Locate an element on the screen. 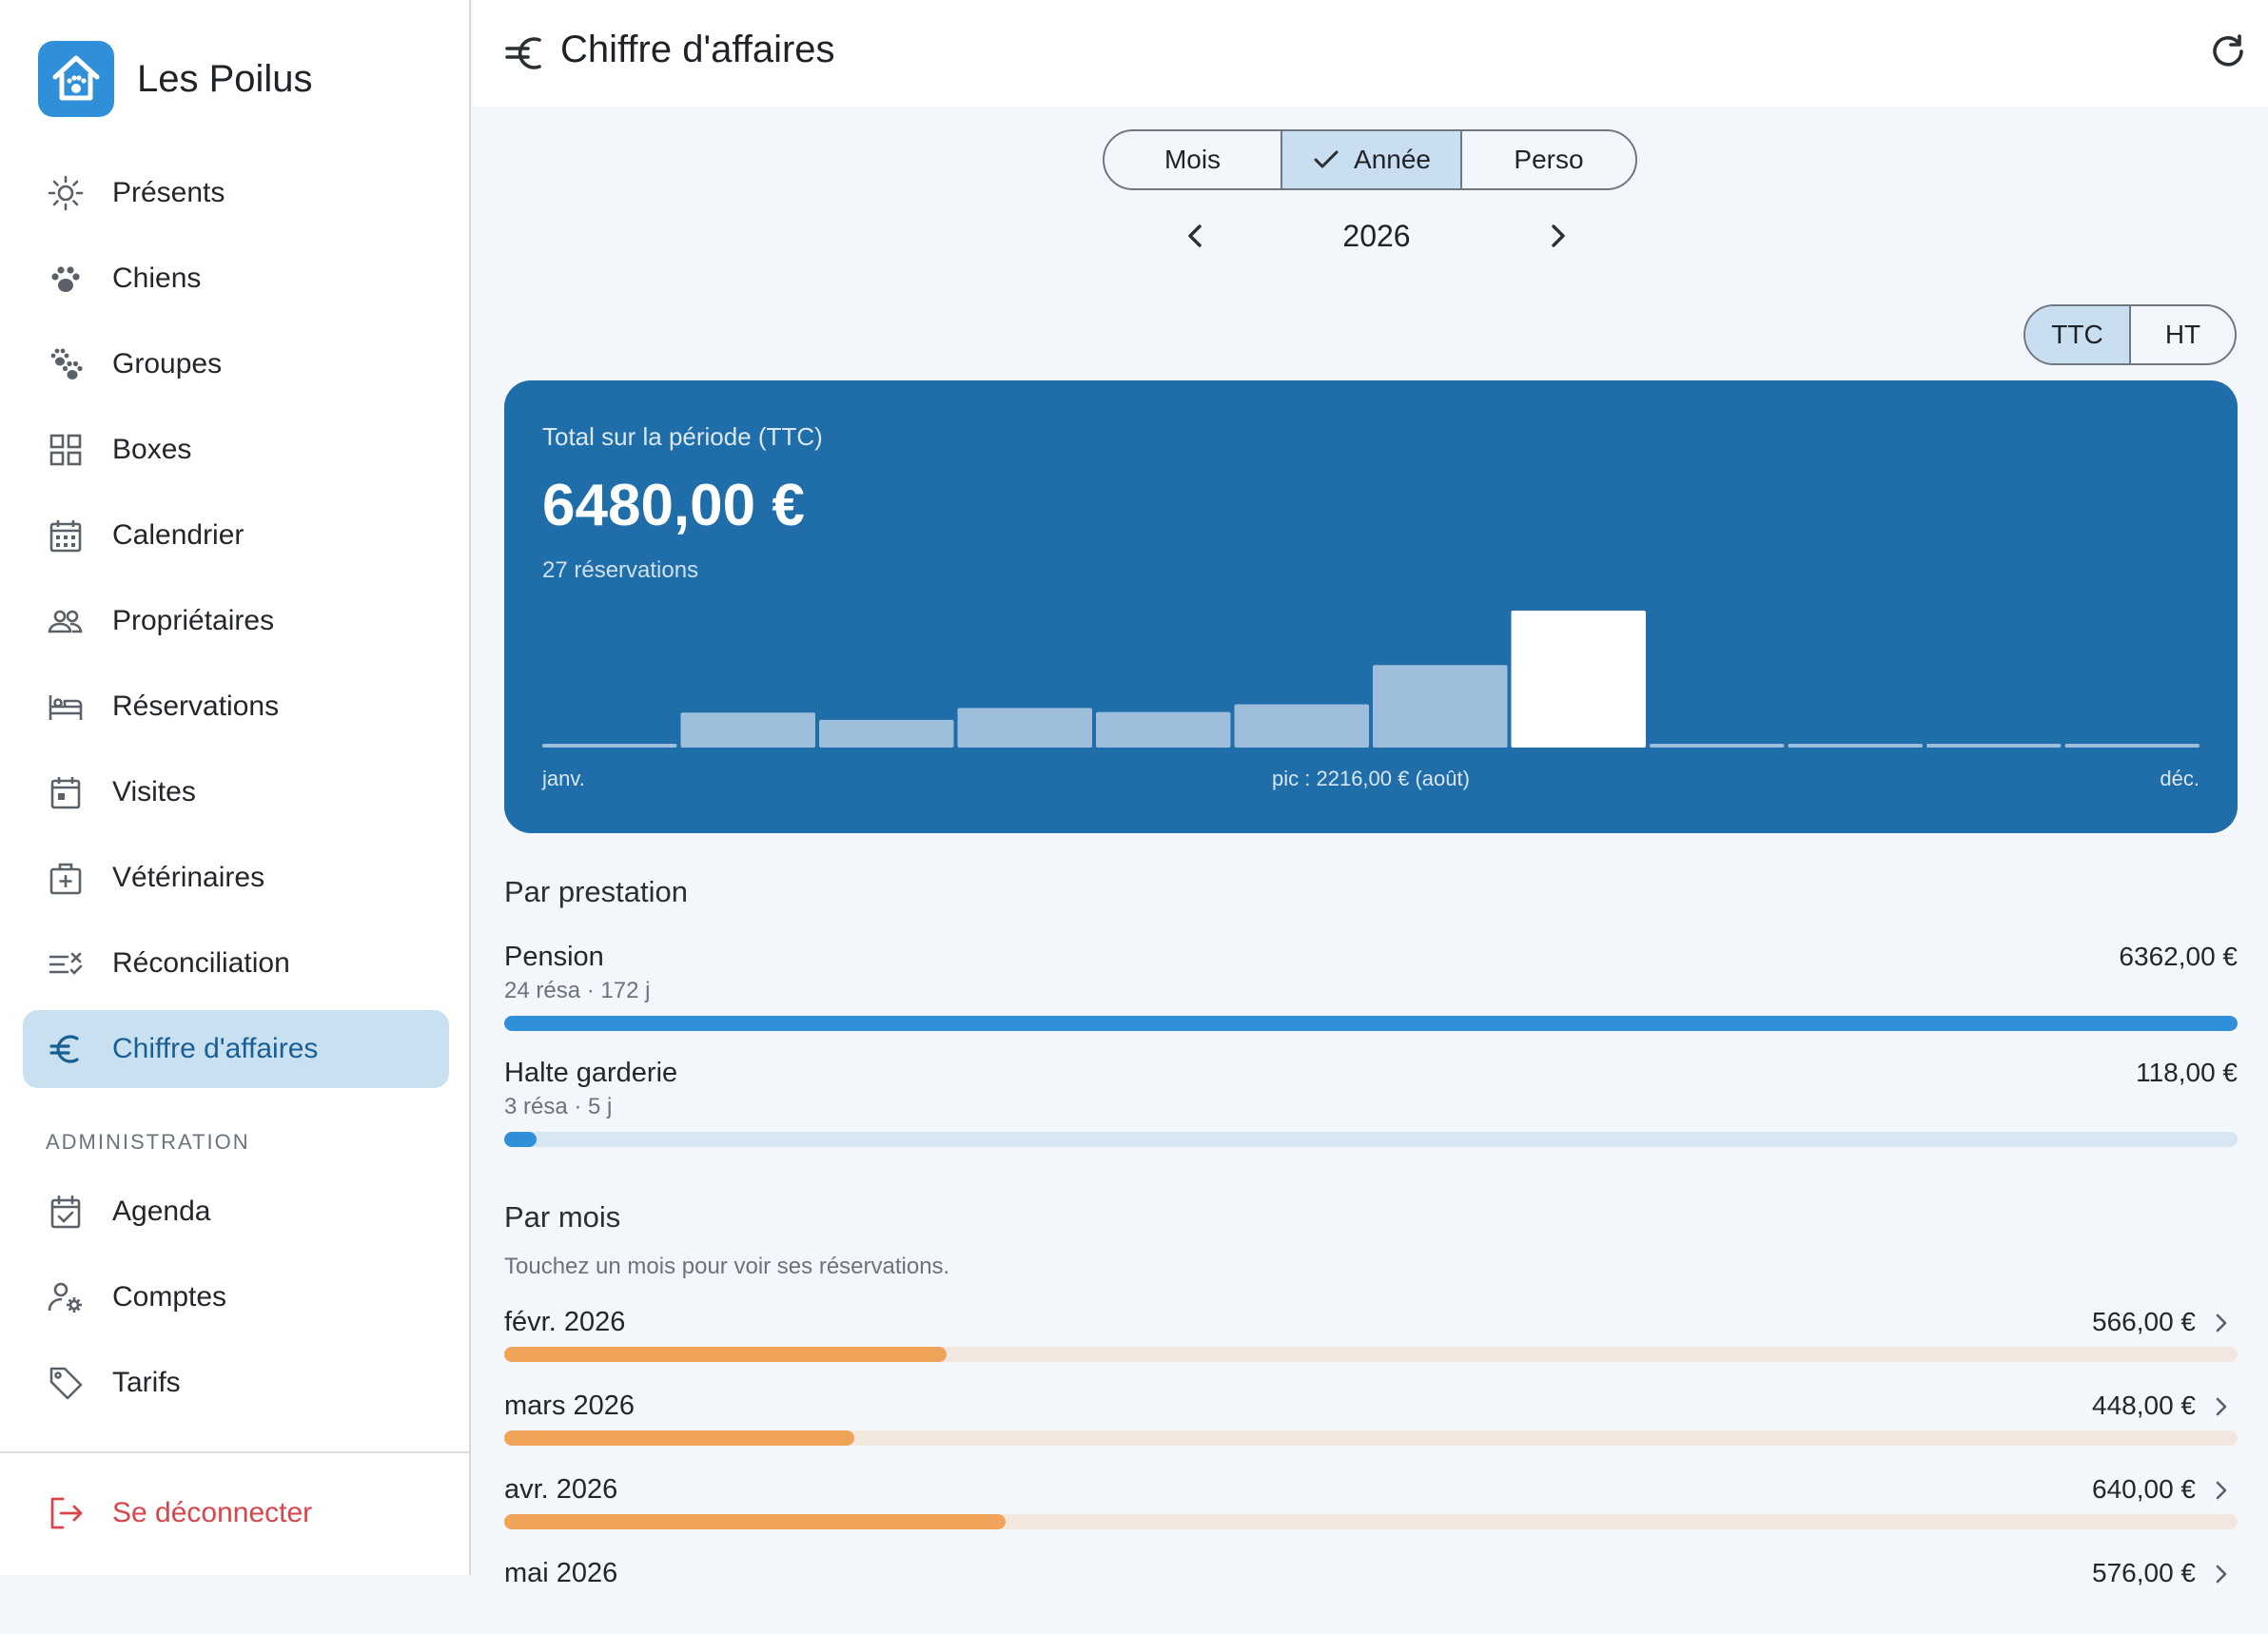  main-nav: Présents Chiens Groupes Boxes Calendrier is located at coordinates (236, 625).